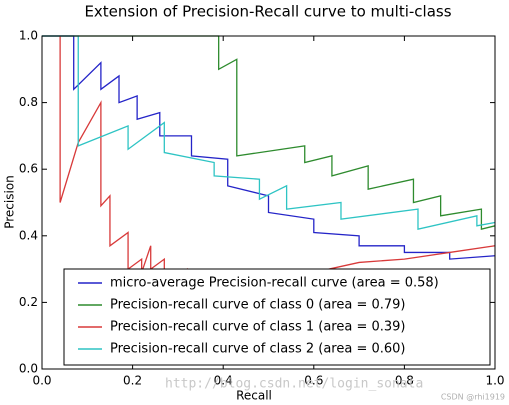  Describe the element at coordinates (28, 169) in the screenshot. I see `y-tick-label: 0.6` at that location.